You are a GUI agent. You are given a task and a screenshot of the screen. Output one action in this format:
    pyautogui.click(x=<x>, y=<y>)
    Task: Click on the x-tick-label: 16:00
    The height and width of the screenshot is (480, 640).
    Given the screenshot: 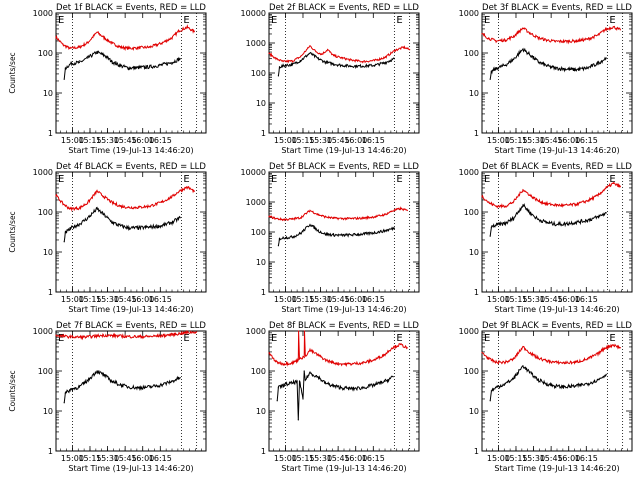 What is the action you would take?
    pyautogui.click(x=142, y=458)
    